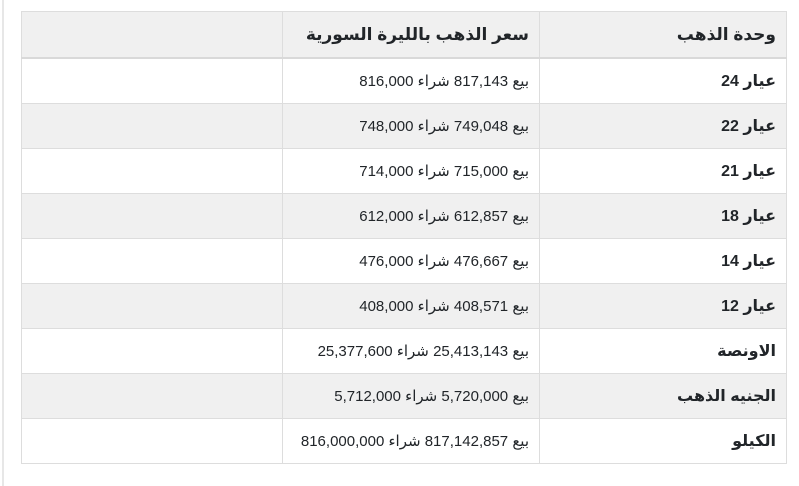 The height and width of the screenshot is (486, 799). I want to click on sell-value: 476,667, so click(481, 261).